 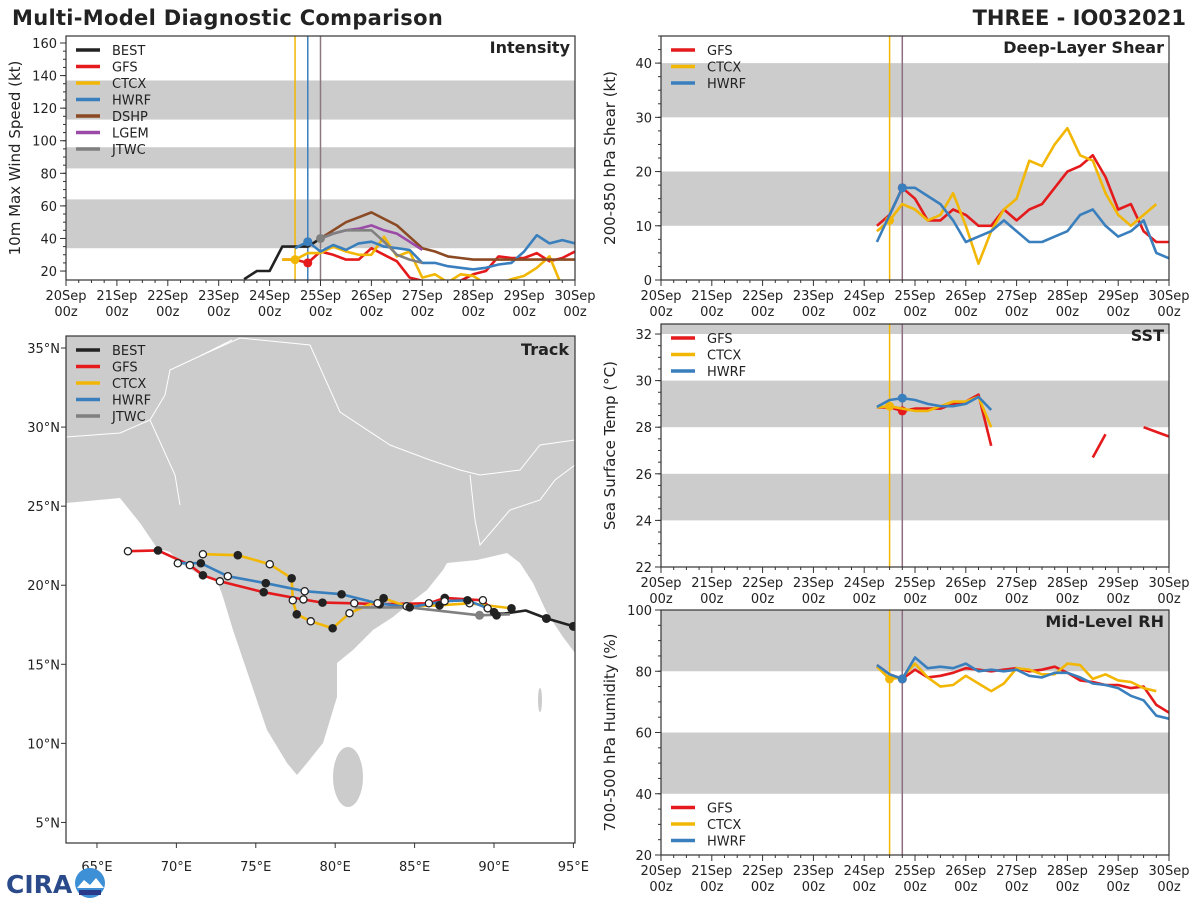 I want to click on page-title: Multi-Model Diagnostic Comparison, so click(x=228, y=18).